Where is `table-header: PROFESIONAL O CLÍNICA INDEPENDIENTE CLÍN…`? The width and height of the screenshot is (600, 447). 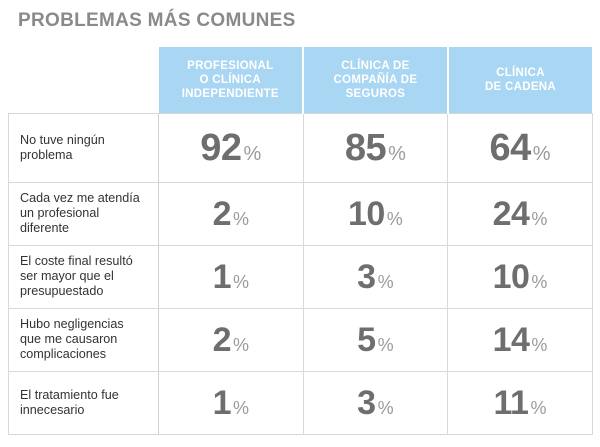
table-header: PROFESIONAL O CLÍNICA INDEPENDIENTE CLÍN… is located at coordinates (300, 80).